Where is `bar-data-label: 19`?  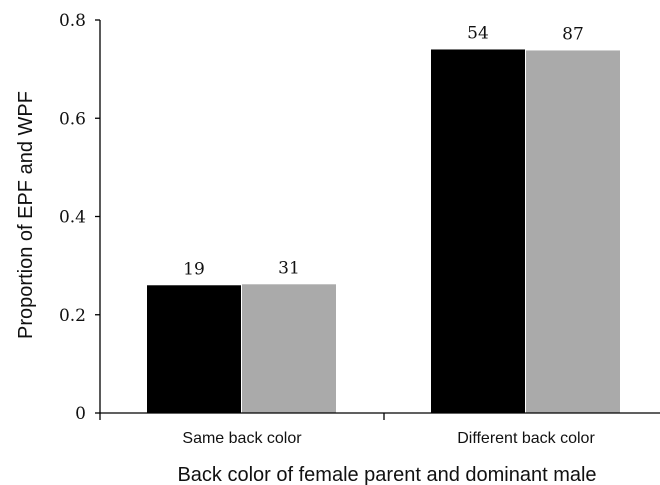
bar-data-label: 19 is located at coordinates (194, 269).